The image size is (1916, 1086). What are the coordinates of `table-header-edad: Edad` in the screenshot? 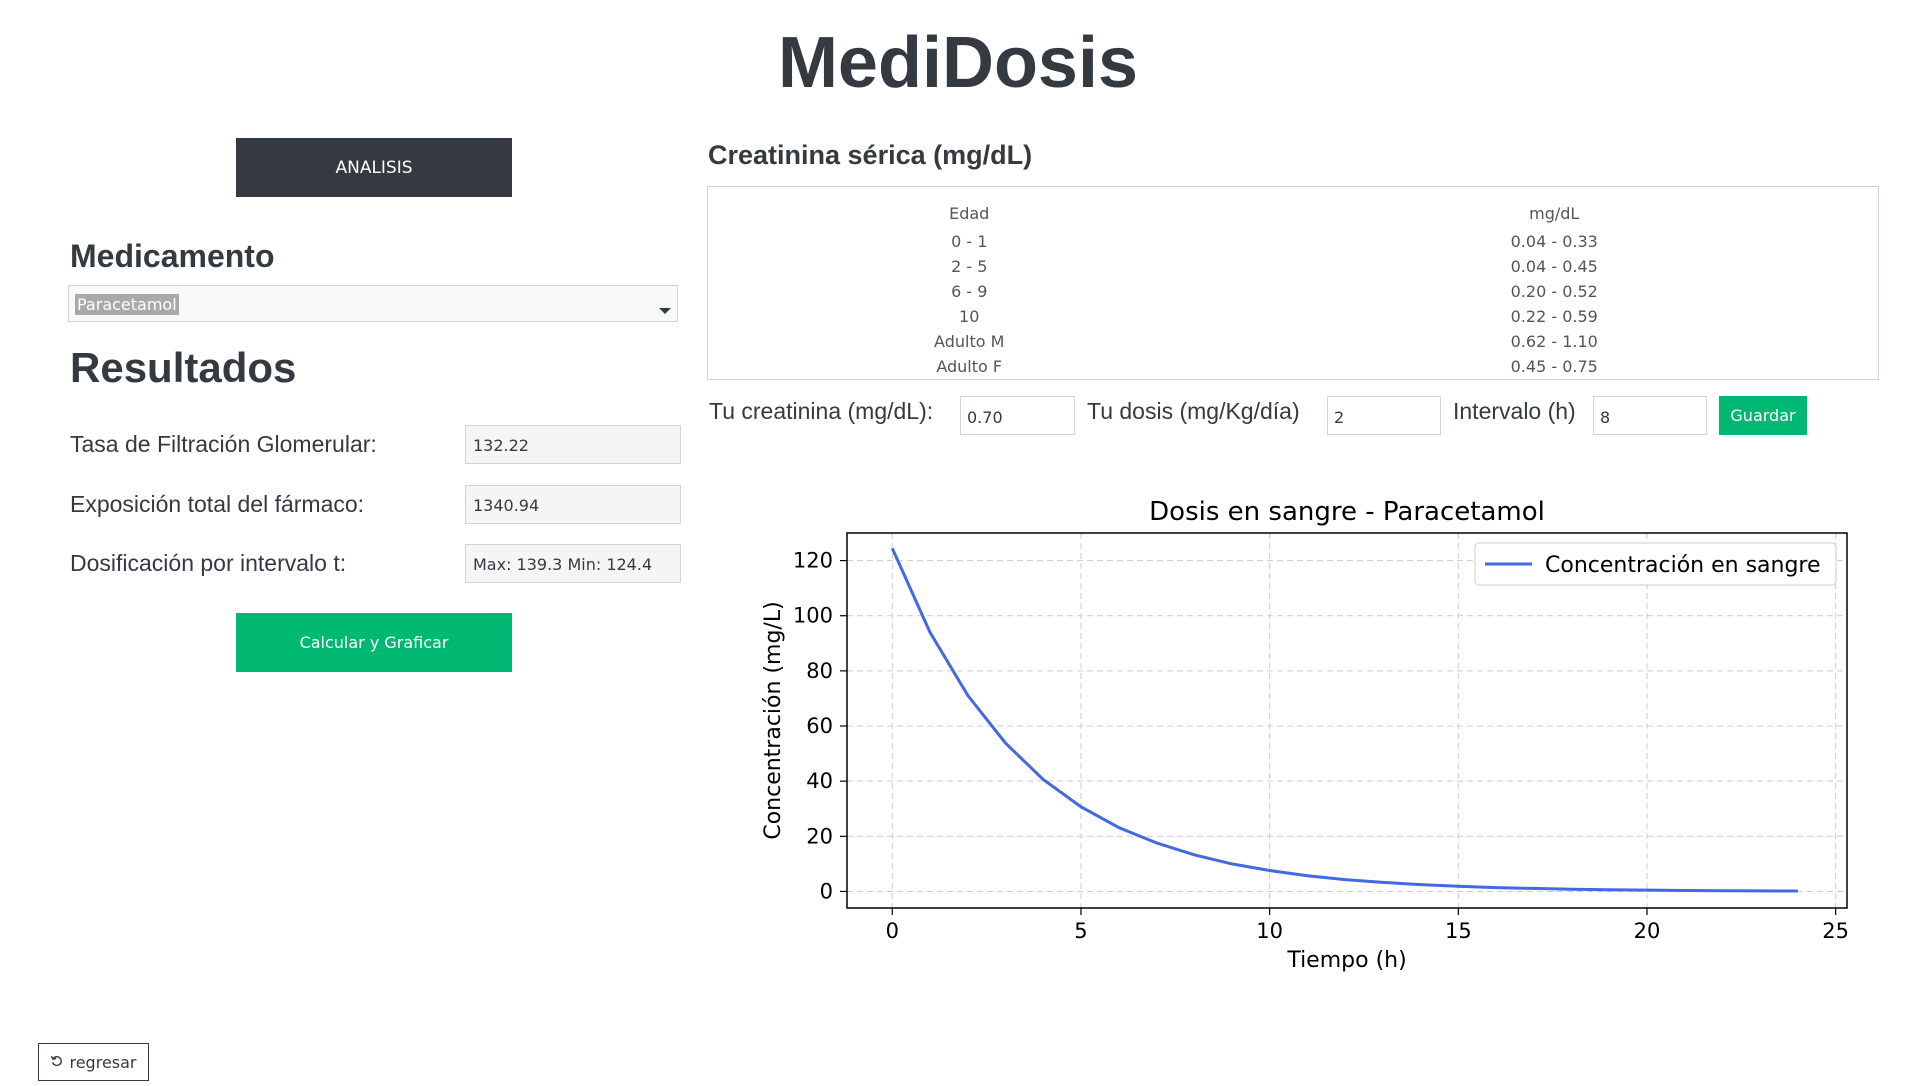 It's located at (969, 213).